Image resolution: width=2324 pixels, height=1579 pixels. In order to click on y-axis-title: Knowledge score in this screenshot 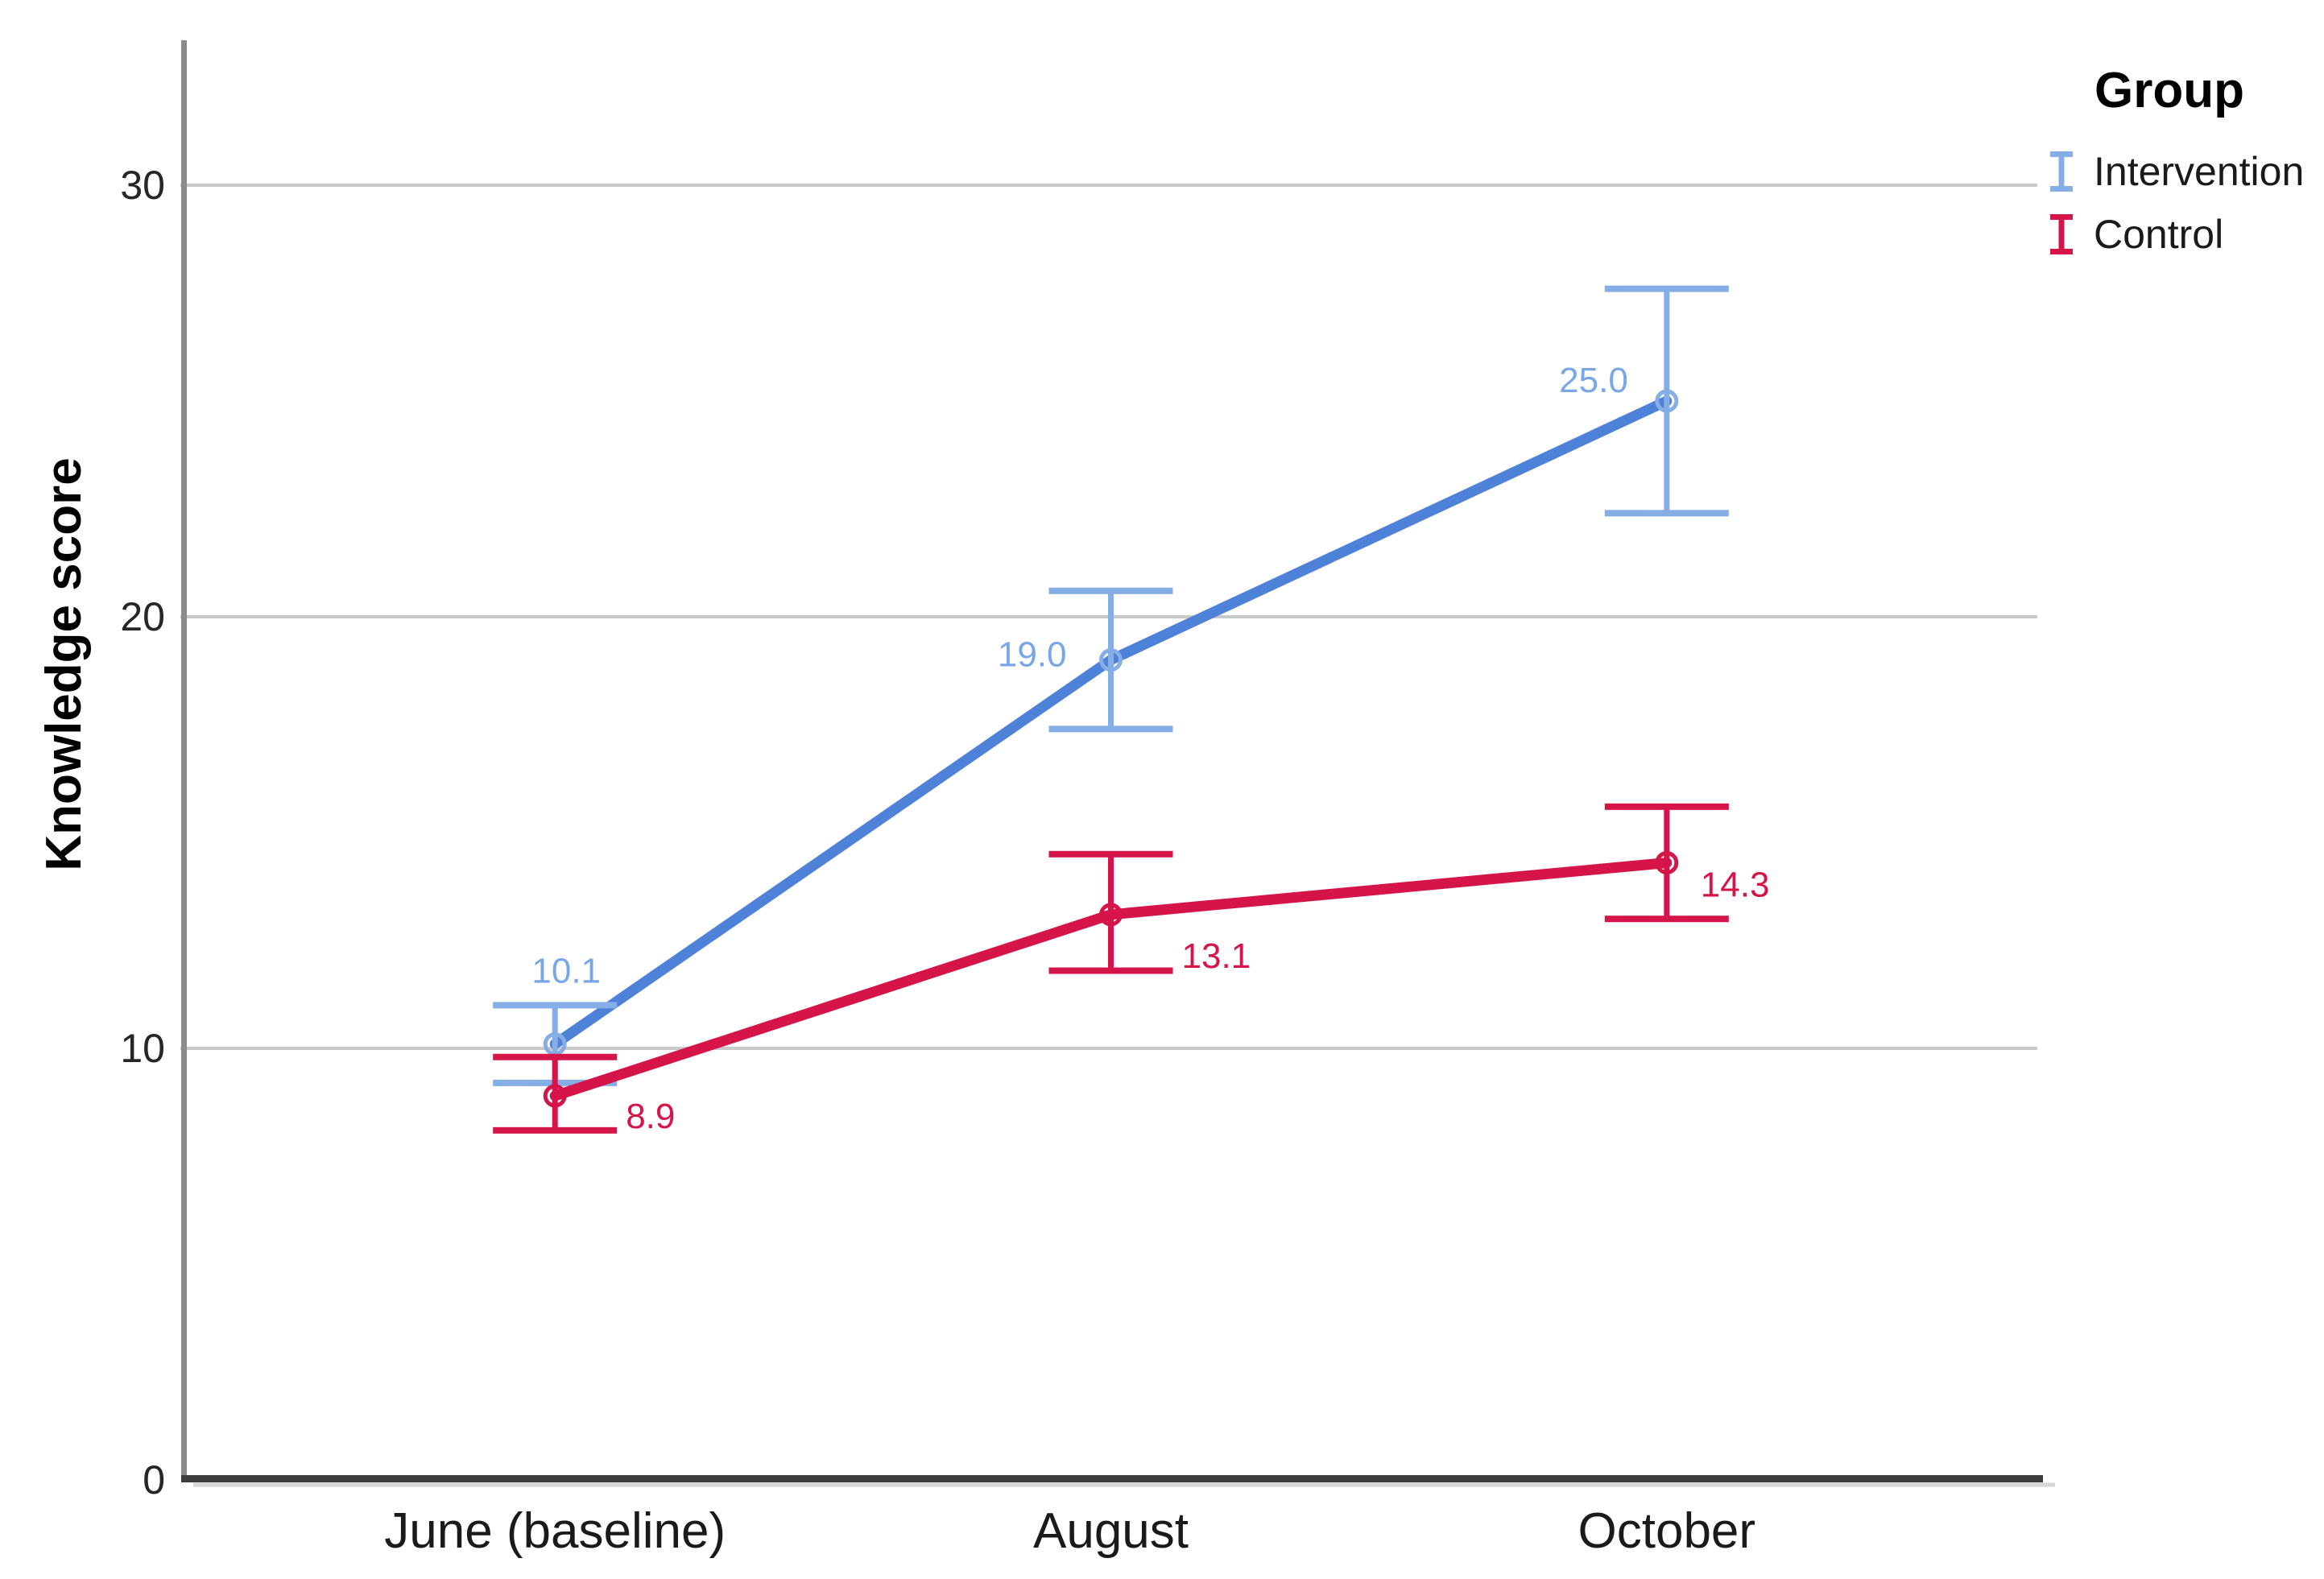, I will do `click(64, 663)`.